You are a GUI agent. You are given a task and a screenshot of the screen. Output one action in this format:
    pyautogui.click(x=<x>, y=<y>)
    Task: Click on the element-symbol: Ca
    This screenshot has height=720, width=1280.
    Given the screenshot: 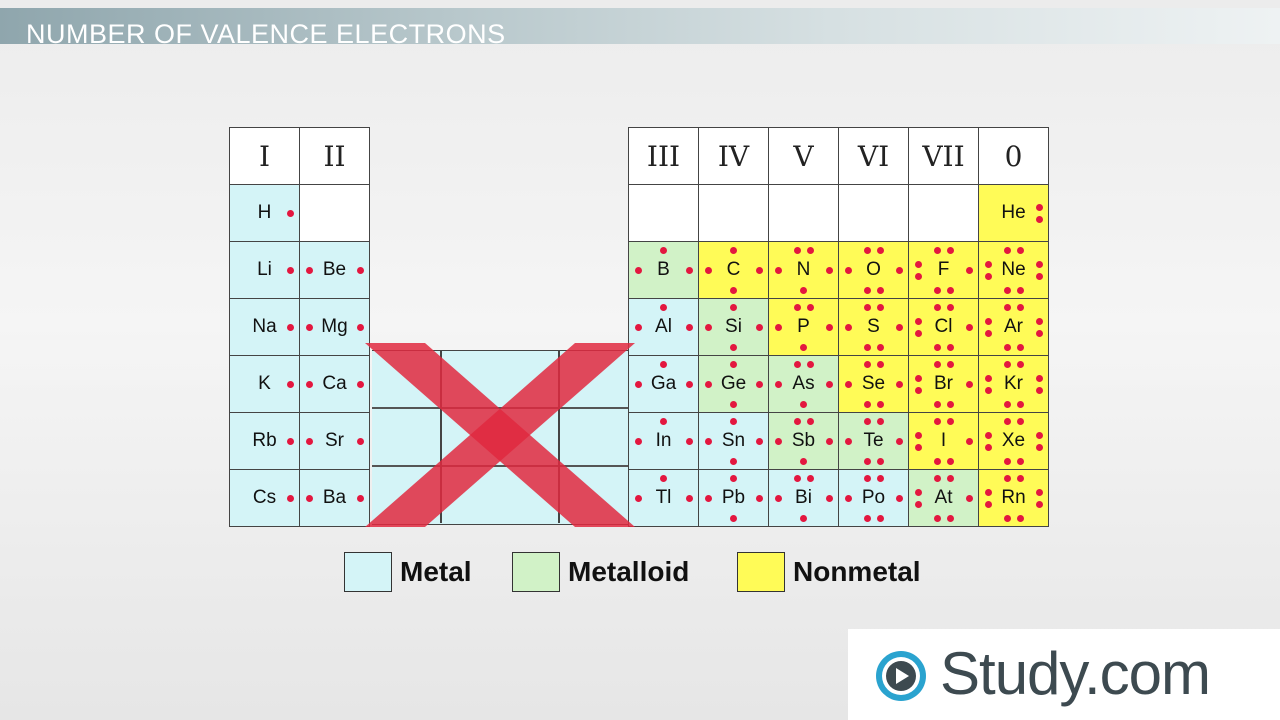 What is the action you would take?
    pyautogui.click(x=334, y=383)
    